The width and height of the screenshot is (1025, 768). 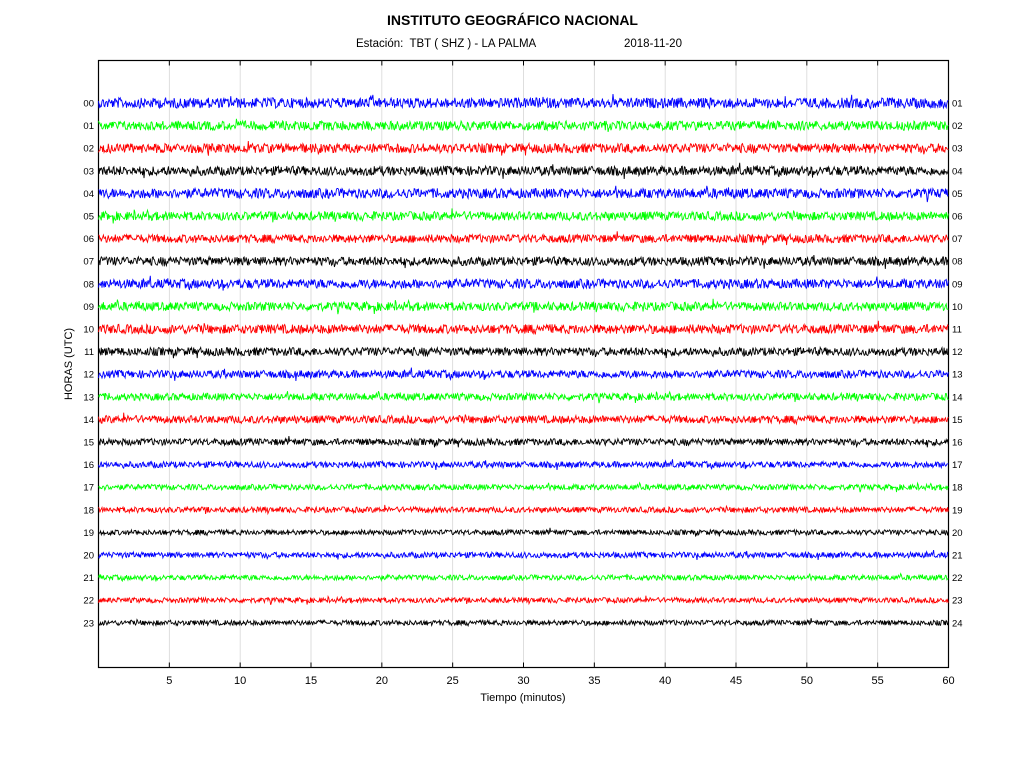 What do you see at coordinates (240, 681) in the screenshot?
I see `x-tick-label: 10` at bounding box center [240, 681].